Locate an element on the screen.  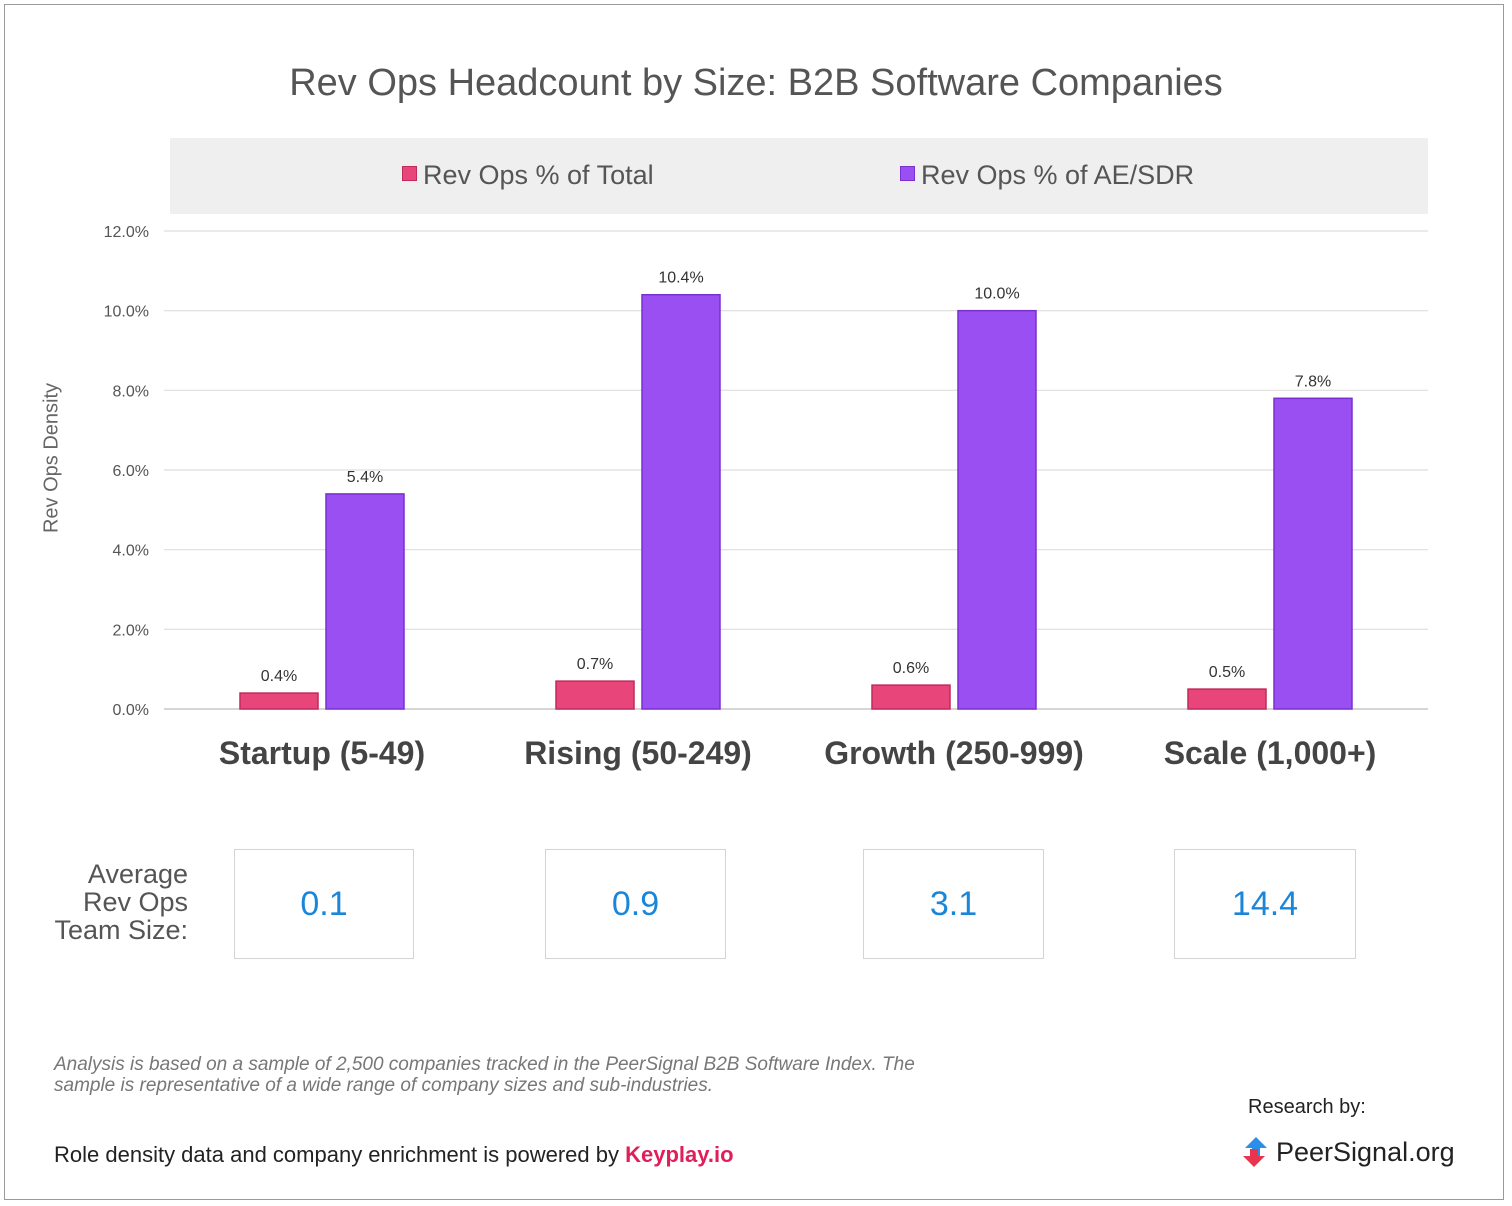
team-size-box-scale: 14.4 is located at coordinates (1265, 904).